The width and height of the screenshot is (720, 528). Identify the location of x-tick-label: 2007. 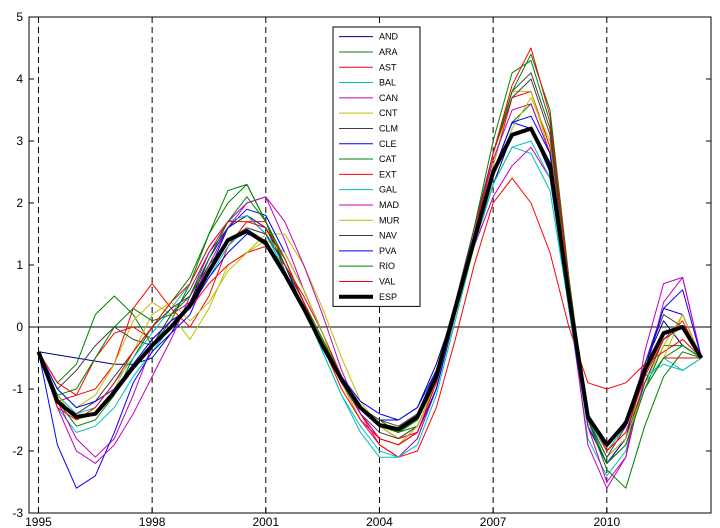
(493, 521).